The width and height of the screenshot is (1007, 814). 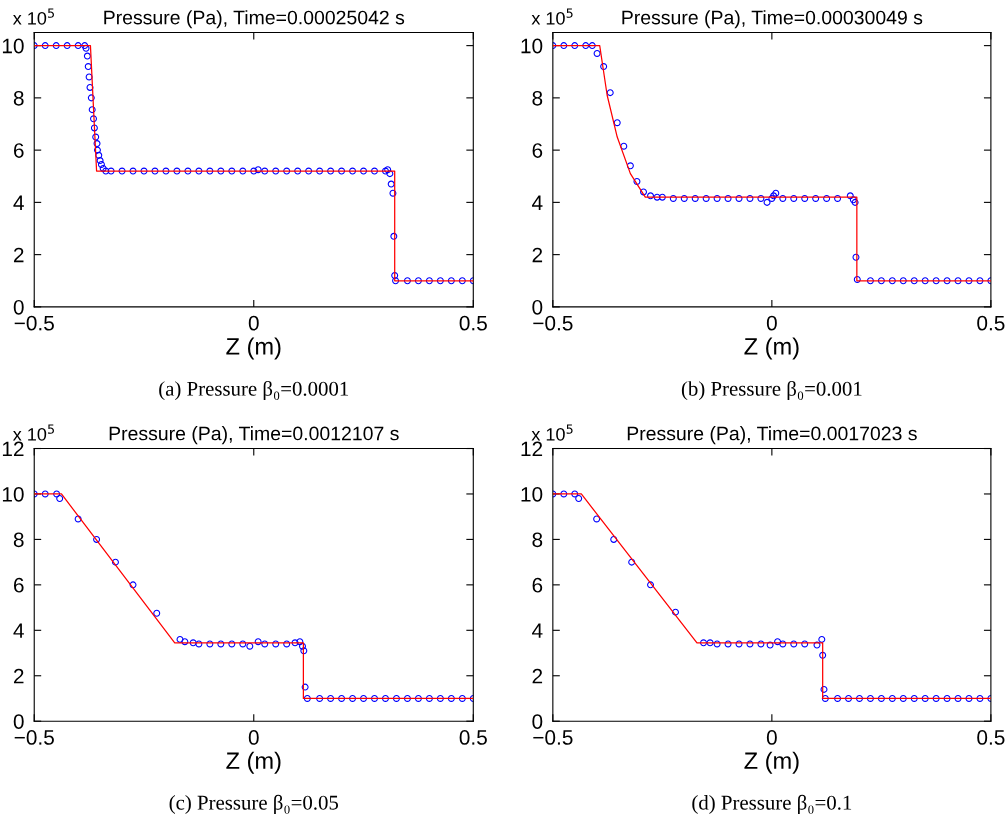 What do you see at coordinates (772, 19) in the screenshot?
I see `chart-title: Pressure (Pa), Time=0.00030049 s` at bounding box center [772, 19].